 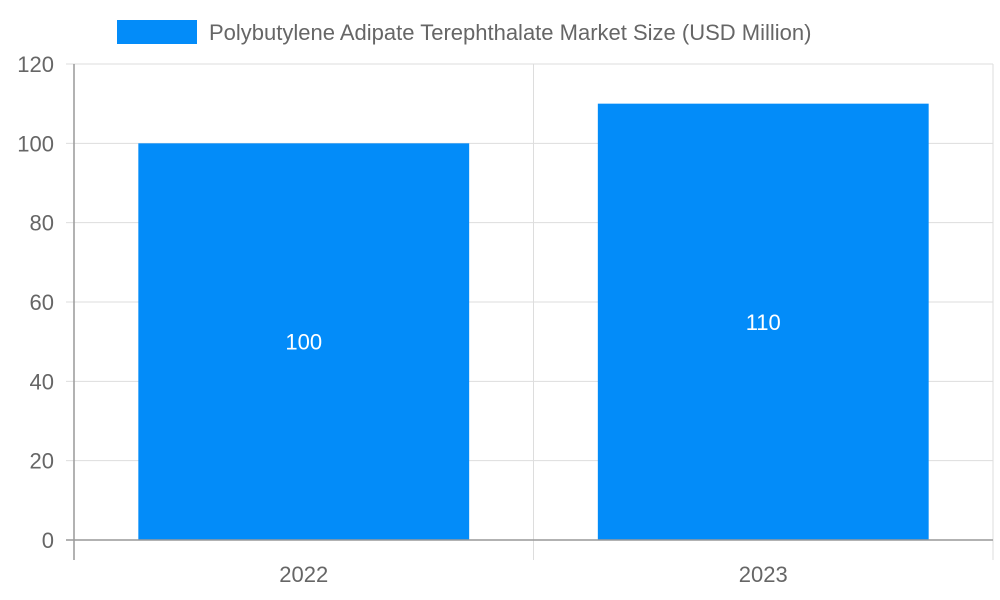 What do you see at coordinates (42, 223) in the screenshot?
I see `y-tick-label: 80` at bounding box center [42, 223].